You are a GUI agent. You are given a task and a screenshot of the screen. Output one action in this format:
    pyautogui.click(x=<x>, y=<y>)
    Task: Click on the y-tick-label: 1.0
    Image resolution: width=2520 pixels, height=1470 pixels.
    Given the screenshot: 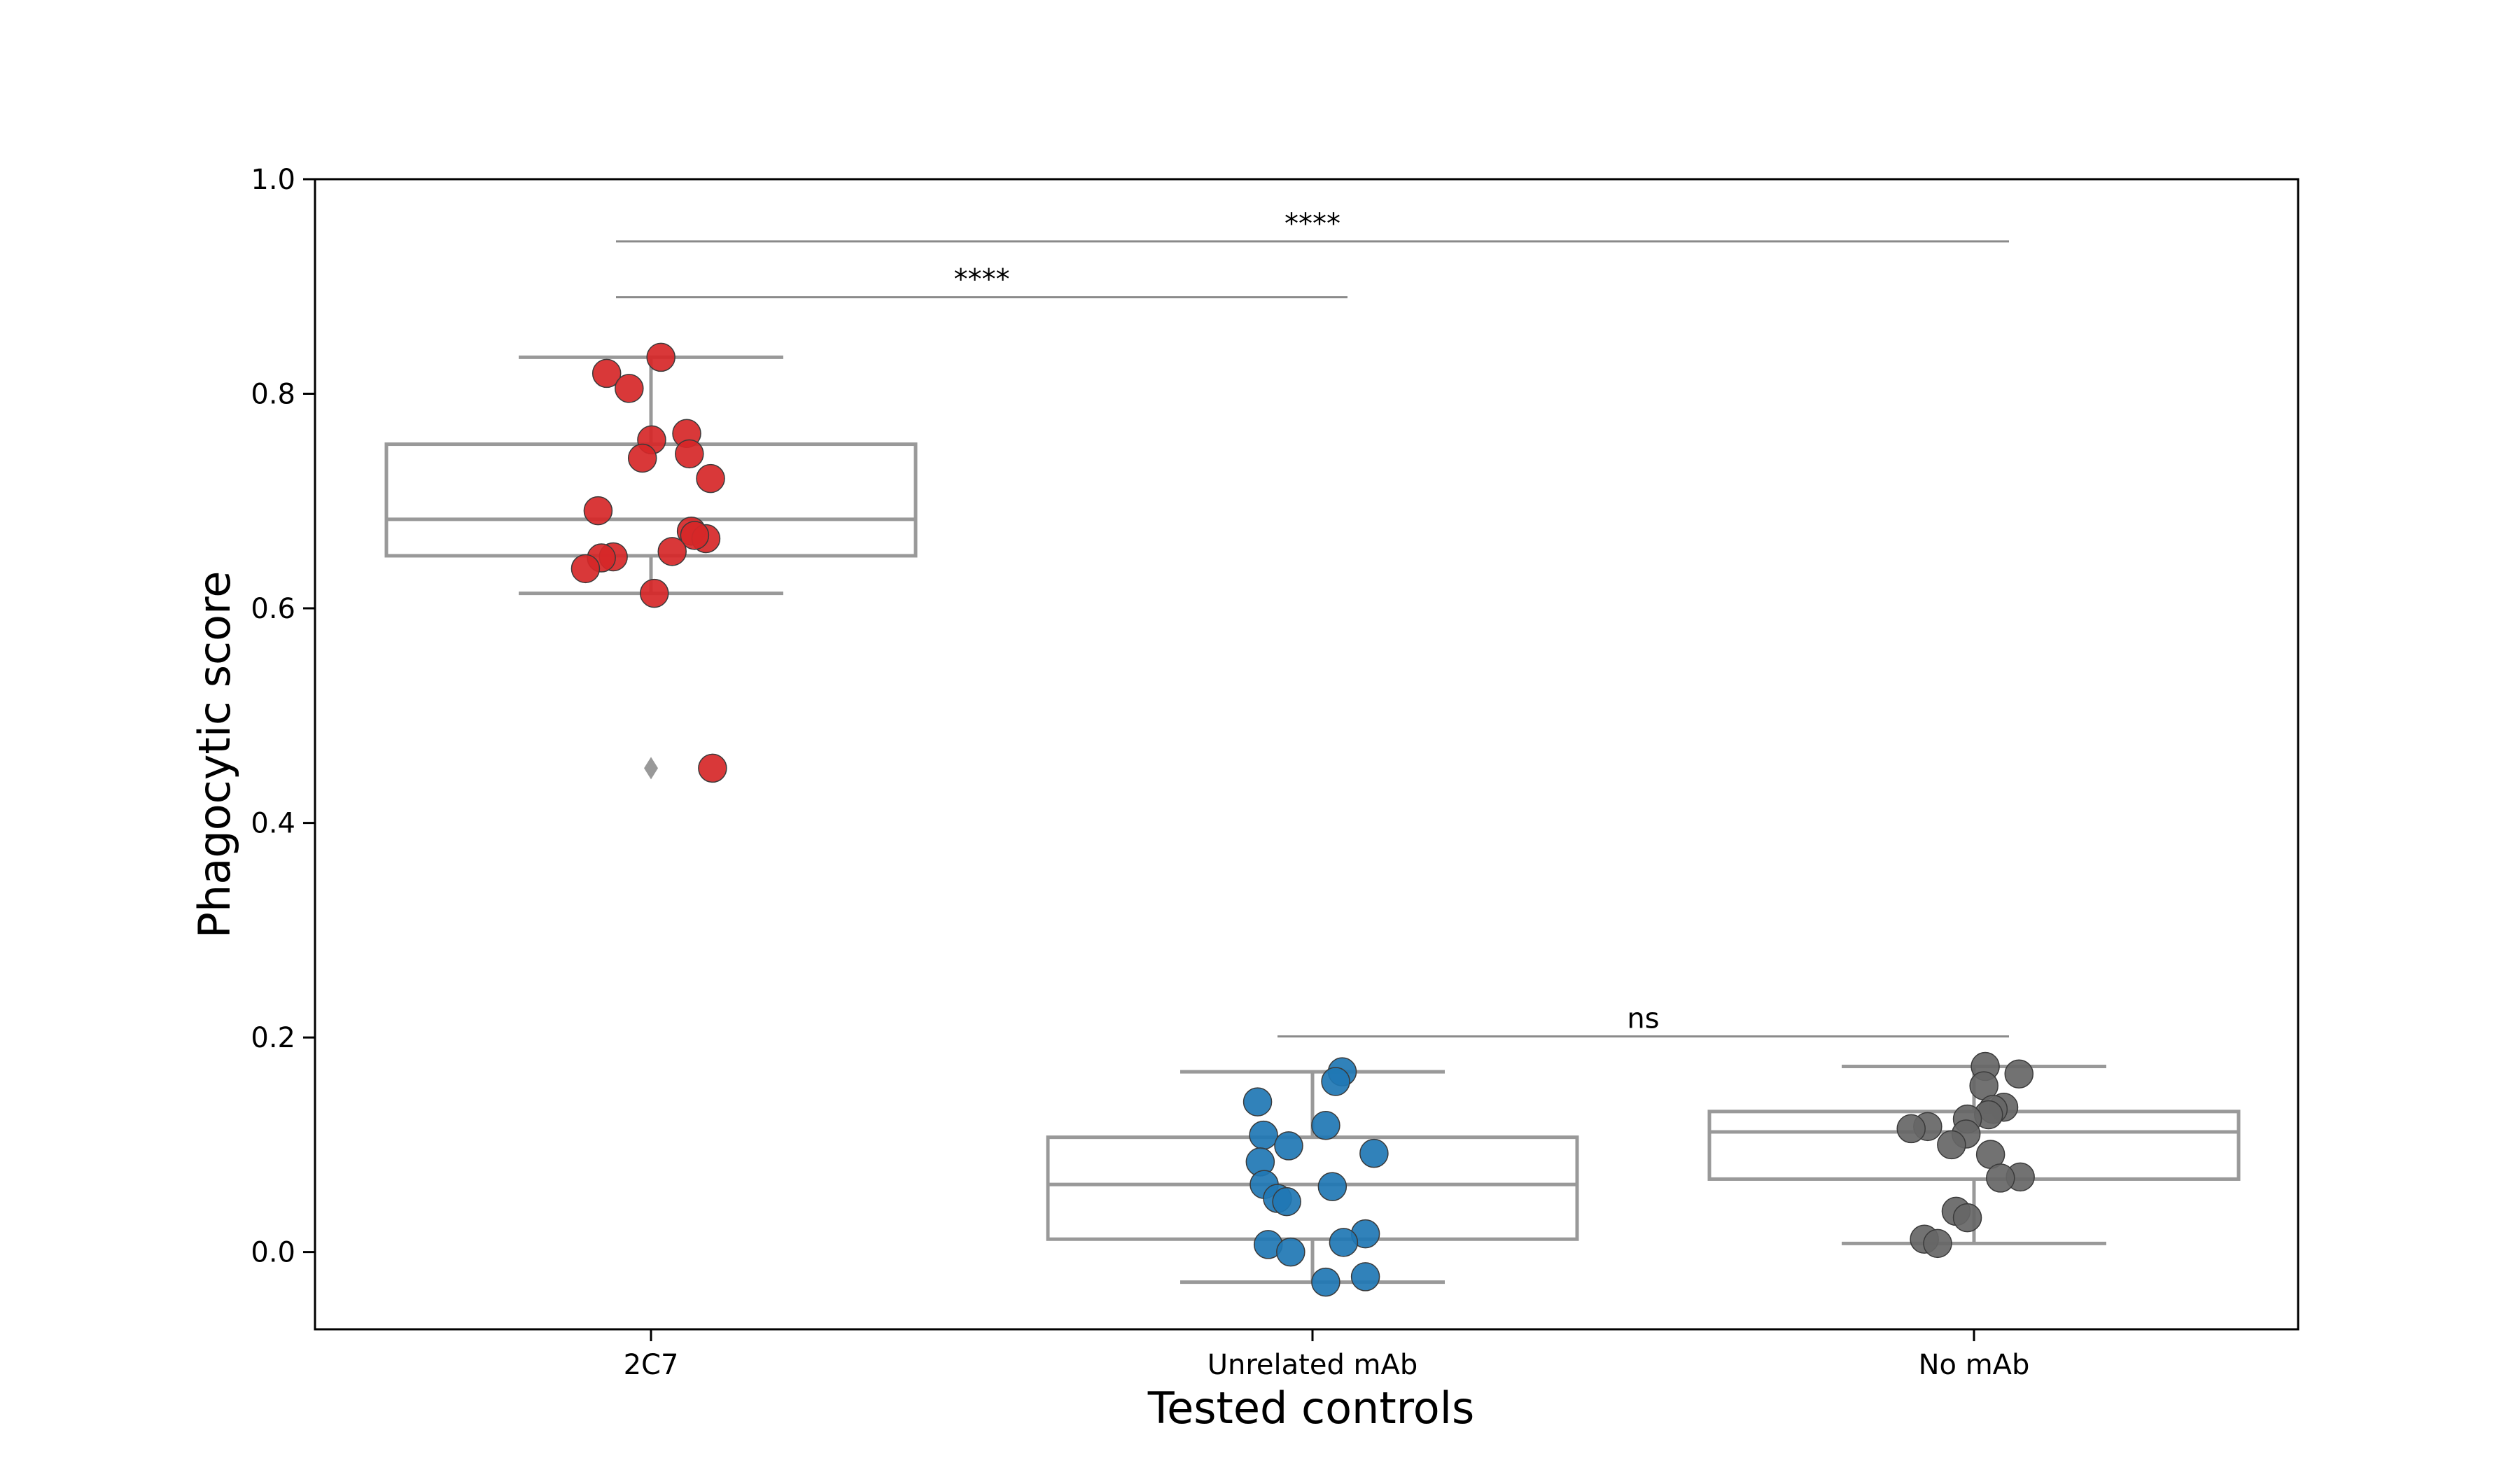 What is the action you would take?
    pyautogui.click(x=273, y=180)
    